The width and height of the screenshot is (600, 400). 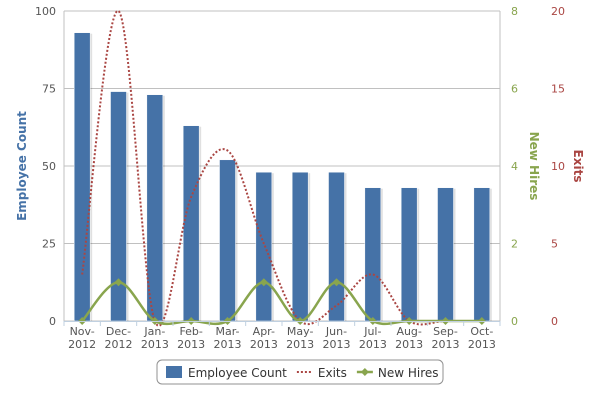 What do you see at coordinates (332, 373) in the screenshot?
I see `legend-label: Exits` at bounding box center [332, 373].